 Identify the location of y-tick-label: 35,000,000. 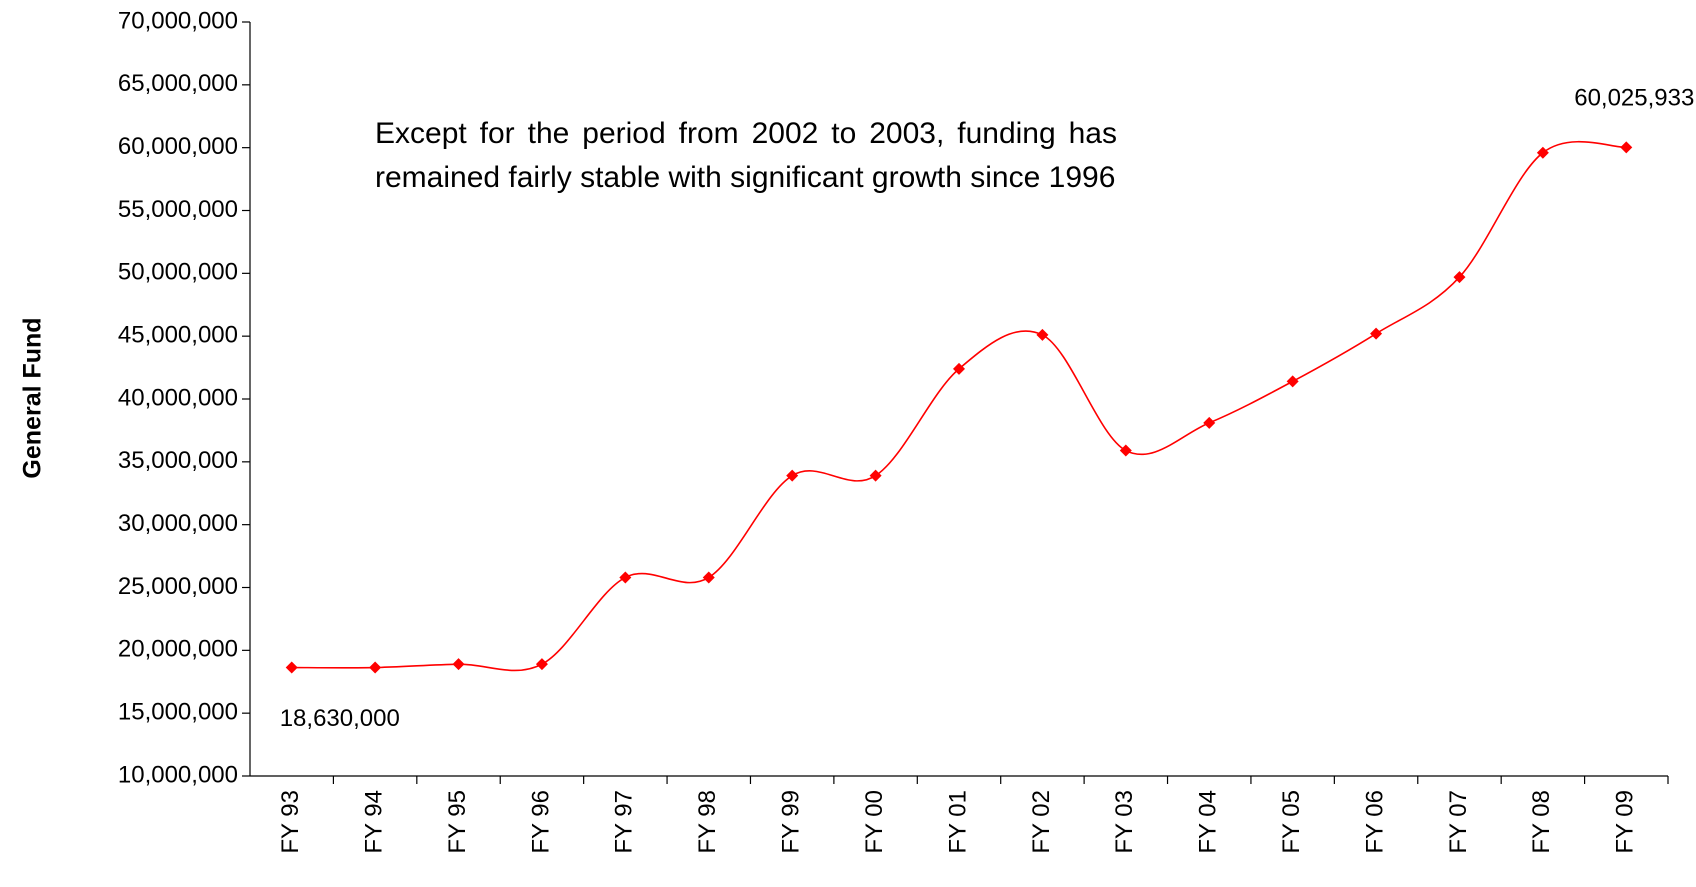
(178, 460).